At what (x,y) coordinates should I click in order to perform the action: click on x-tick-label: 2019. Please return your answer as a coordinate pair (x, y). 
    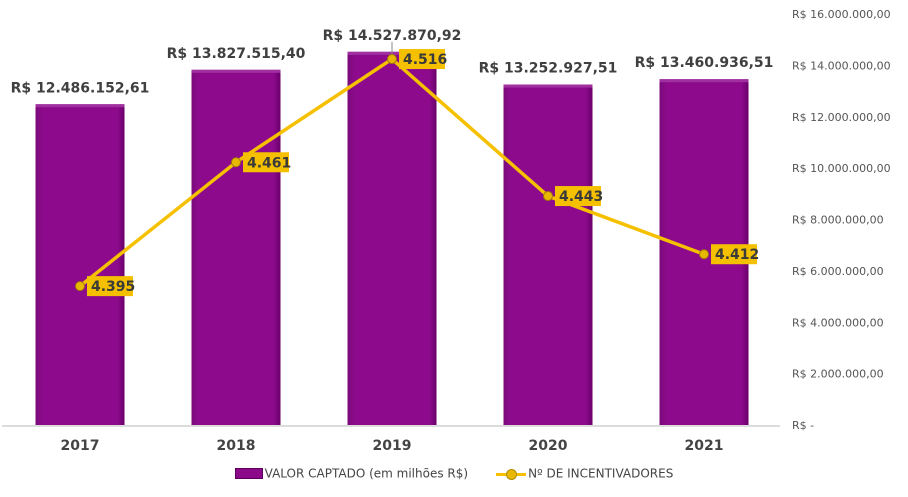
    Looking at the image, I should click on (392, 446).